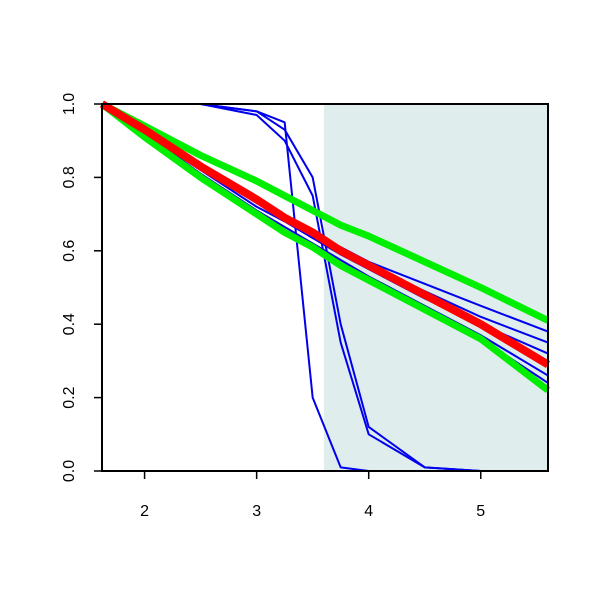 The image size is (600, 600). What do you see at coordinates (69, 324) in the screenshot?
I see `y-tick-label: 0.4` at bounding box center [69, 324].